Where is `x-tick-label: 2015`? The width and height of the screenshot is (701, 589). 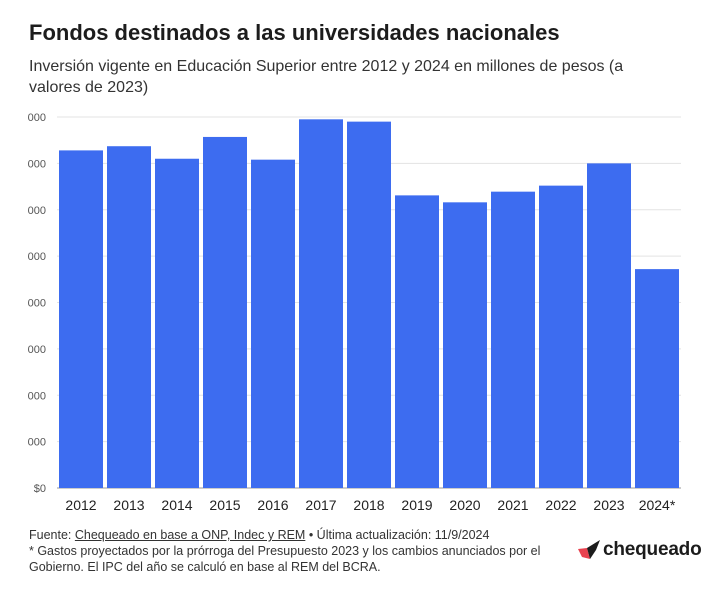
x-tick-label: 2015 is located at coordinates (224, 505).